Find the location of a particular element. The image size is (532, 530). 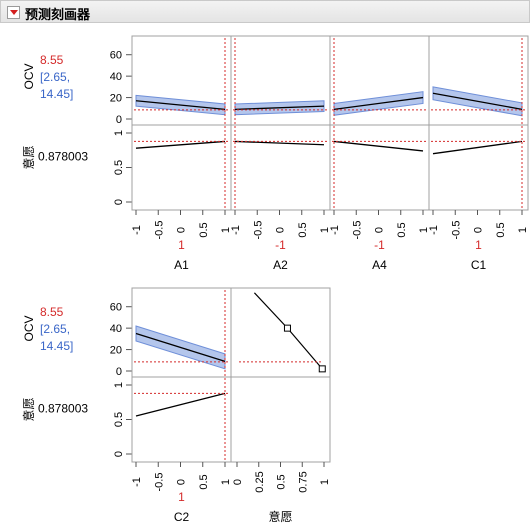

factor-name-label: A4 is located at coordinates (379, 265).